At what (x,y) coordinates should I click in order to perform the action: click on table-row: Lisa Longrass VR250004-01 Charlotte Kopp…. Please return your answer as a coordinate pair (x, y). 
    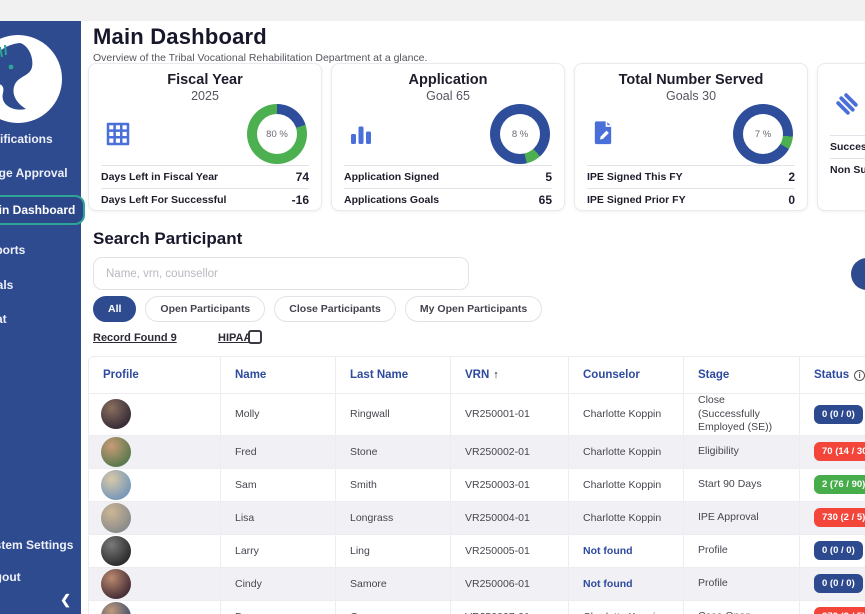
    Looking at the image, I should click on (477, 518).